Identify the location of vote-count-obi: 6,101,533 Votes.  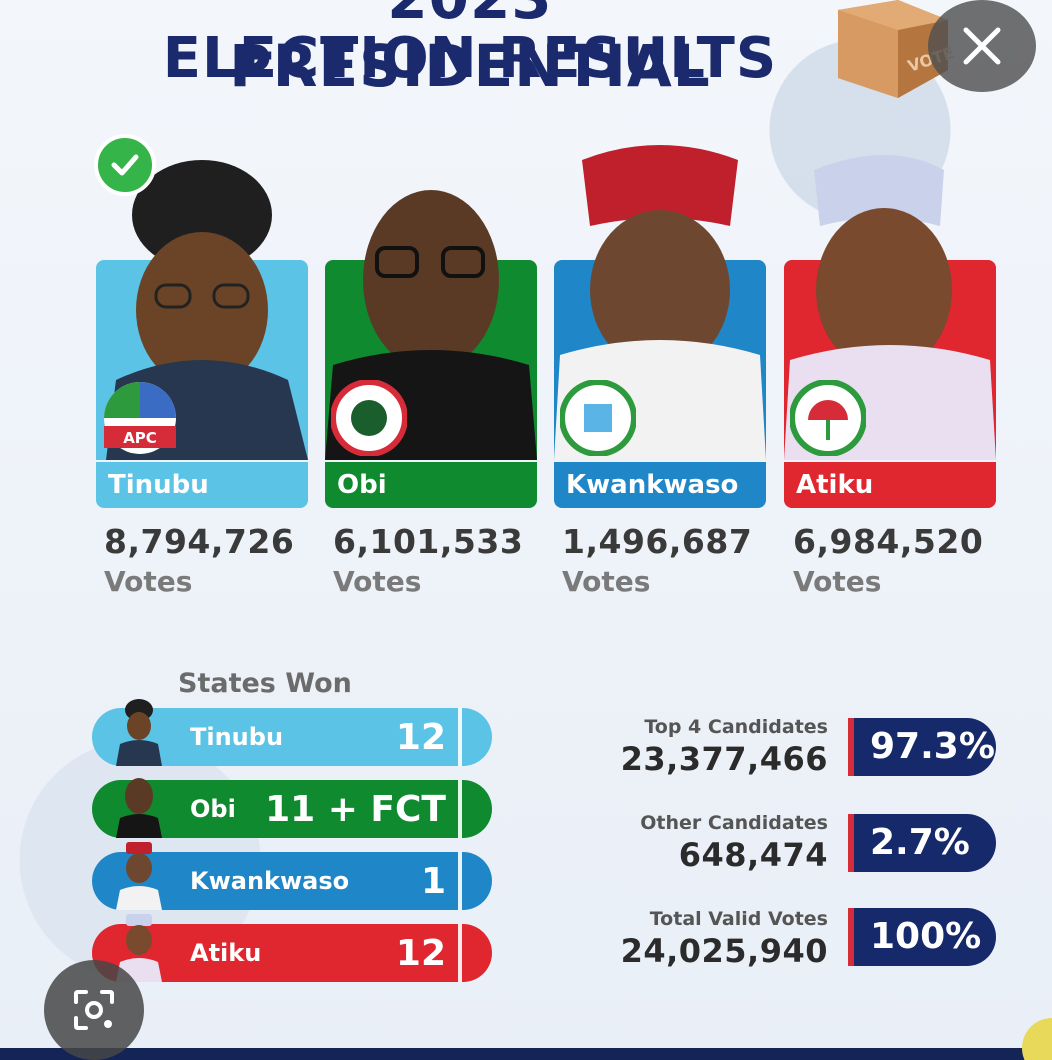
(443, 560).